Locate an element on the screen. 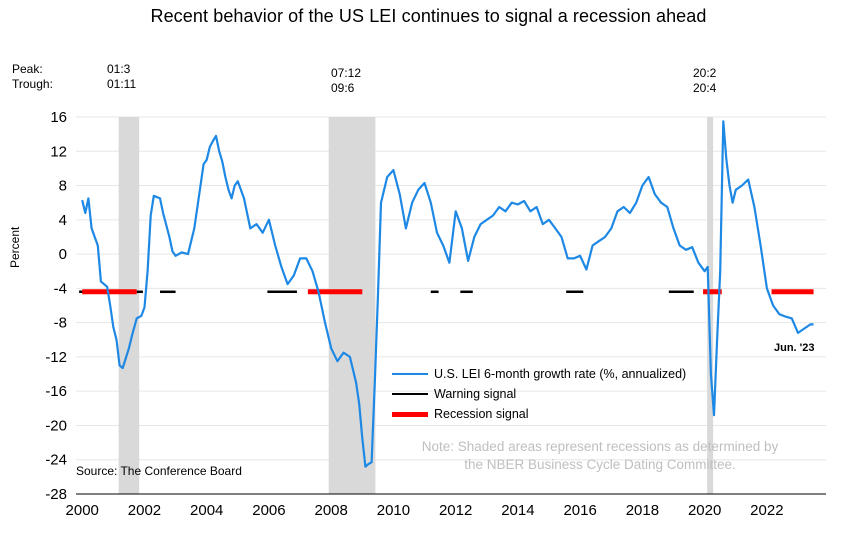 The width and height of the screenshot is (857, 542). recession-label-2020: 20:2 20:4 is located at coordinates (704, 81).